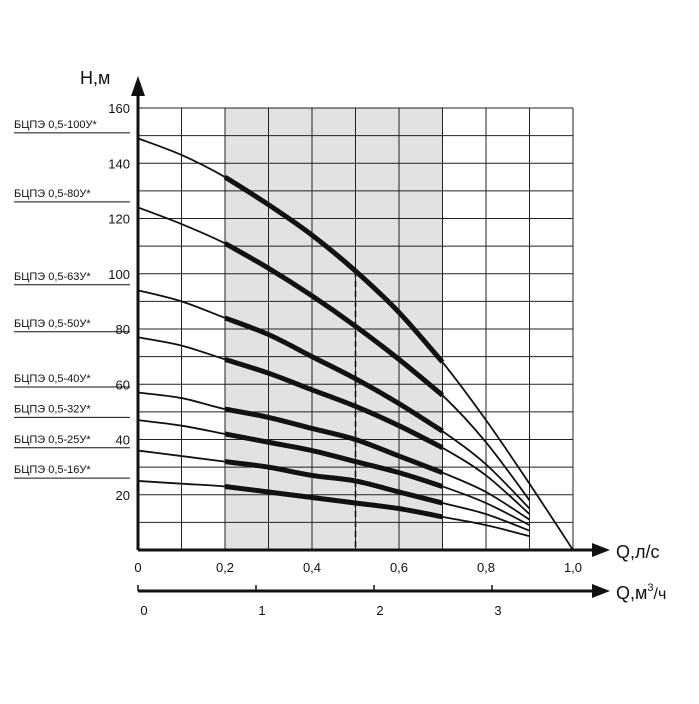  Describe the element at coordinates (56, 125) in the screenshot. I see `curve-label: БЦПЭ 0,5-100У*` at that location.